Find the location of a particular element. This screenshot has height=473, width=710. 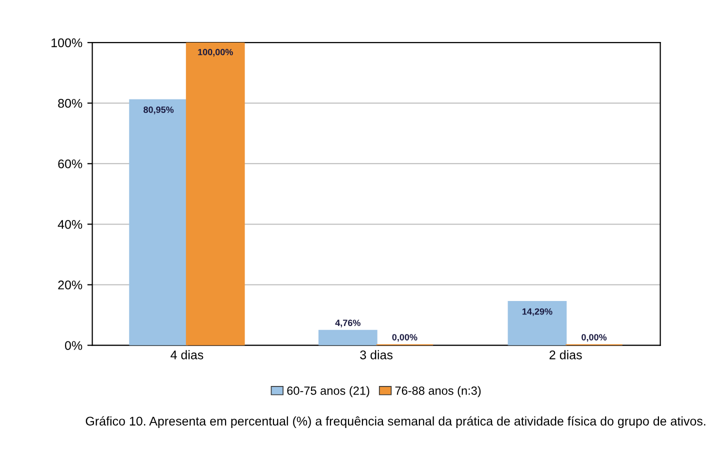

y-tick-label: 40% is located at coordinates (70, 224).